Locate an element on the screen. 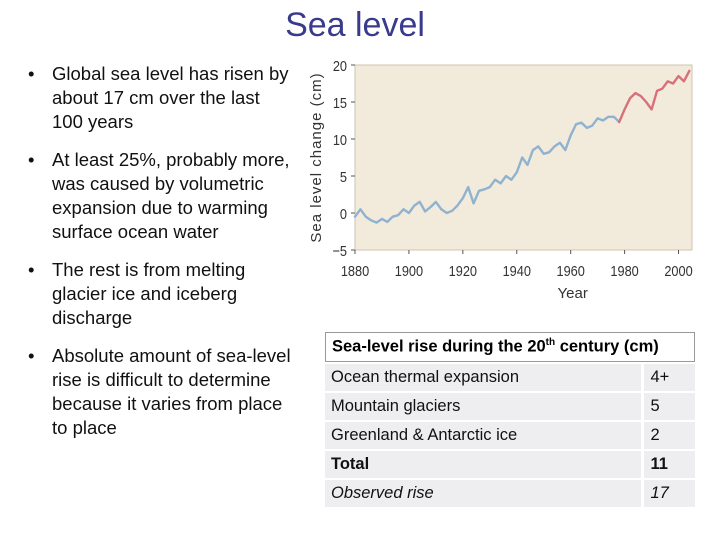 This screenshot has width=720, height=540. slide-title: Sea level is located at coordinates (360, 25).